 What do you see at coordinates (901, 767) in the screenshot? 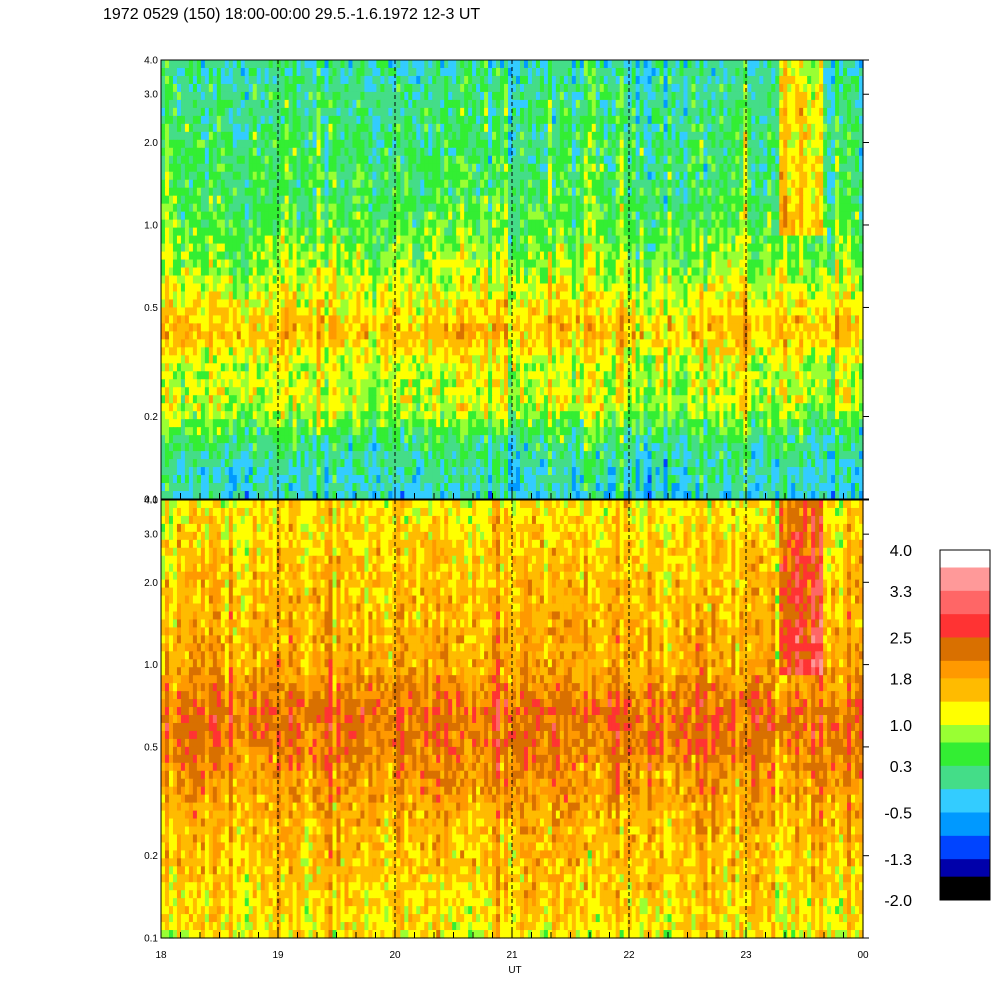
I see `colorbar-tick-label: 0.3` at bounding box center [901, 767].